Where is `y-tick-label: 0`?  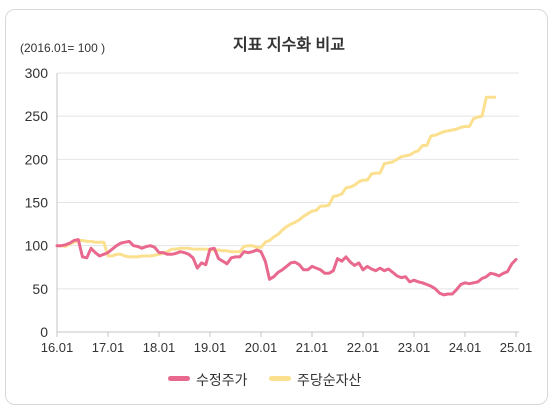 y-tick-label: 0 is located at coordinates (44, 332).